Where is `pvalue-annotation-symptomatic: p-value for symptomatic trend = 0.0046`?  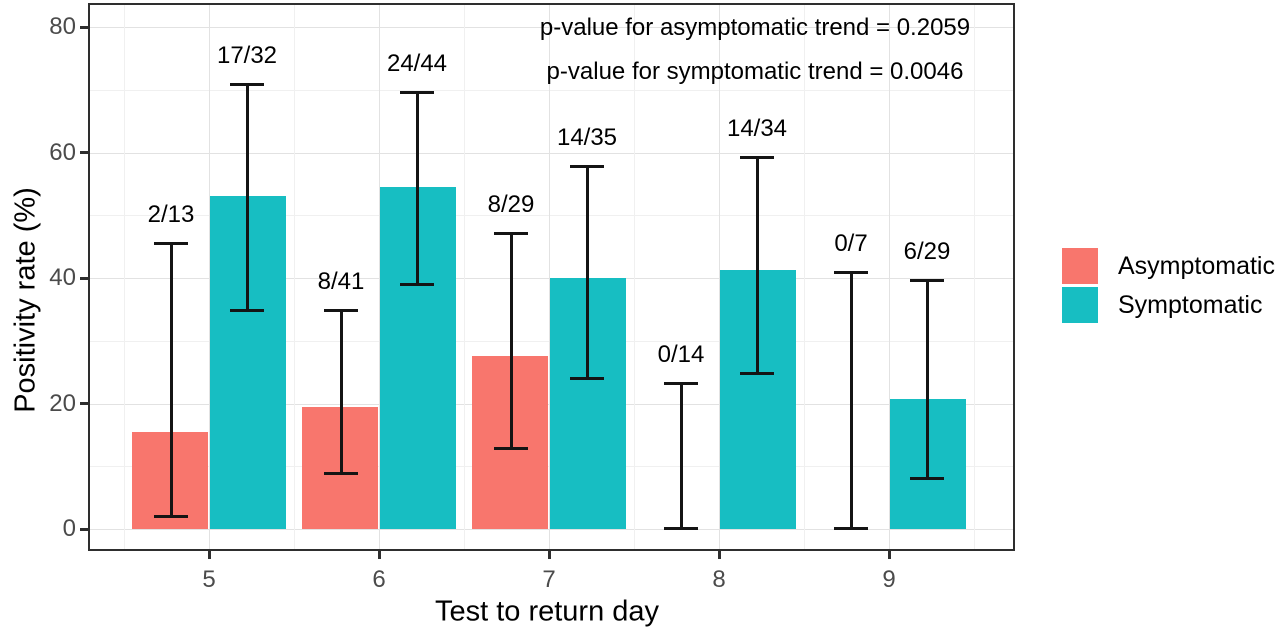 pvalue-annotation-symptomatic: p-value for symptomatic trend = 0.0046 is located at coordinates (755, 71).